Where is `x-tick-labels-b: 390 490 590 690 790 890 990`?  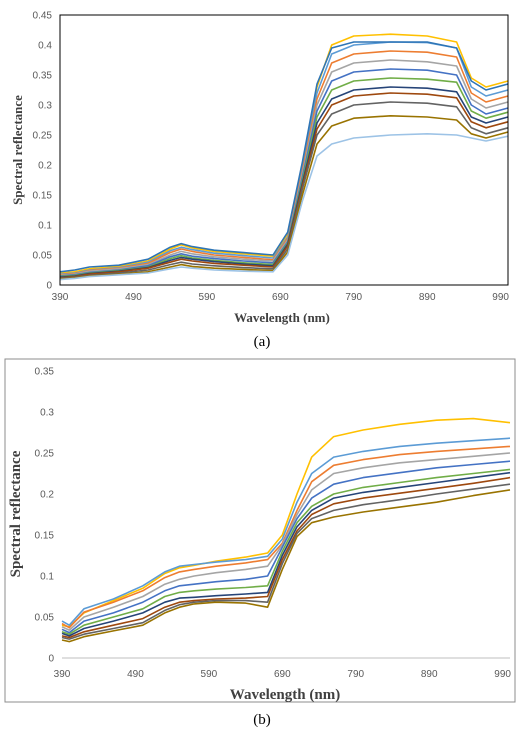
x-tick-labels-b: 390 490 590 690 790 890 990 is located at coordinates (283, 674).